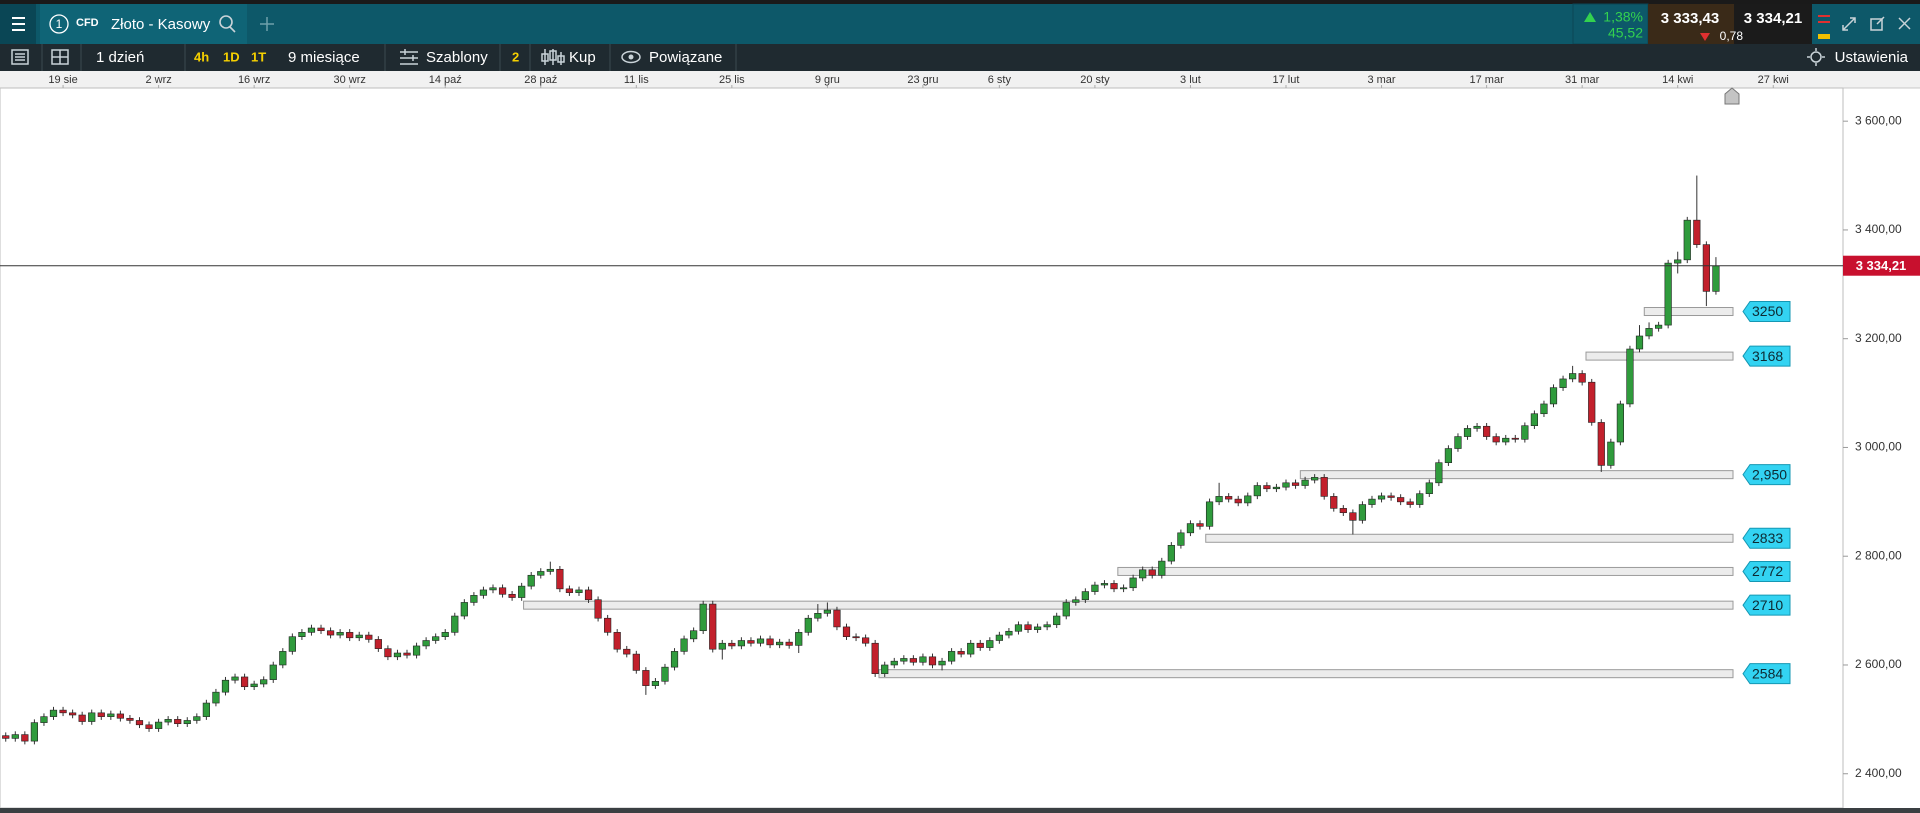  What do you see at coordinates (120, 57) in the screenshot?
I see `interval-select: 1 dzień` at bounding box center [120, 57].